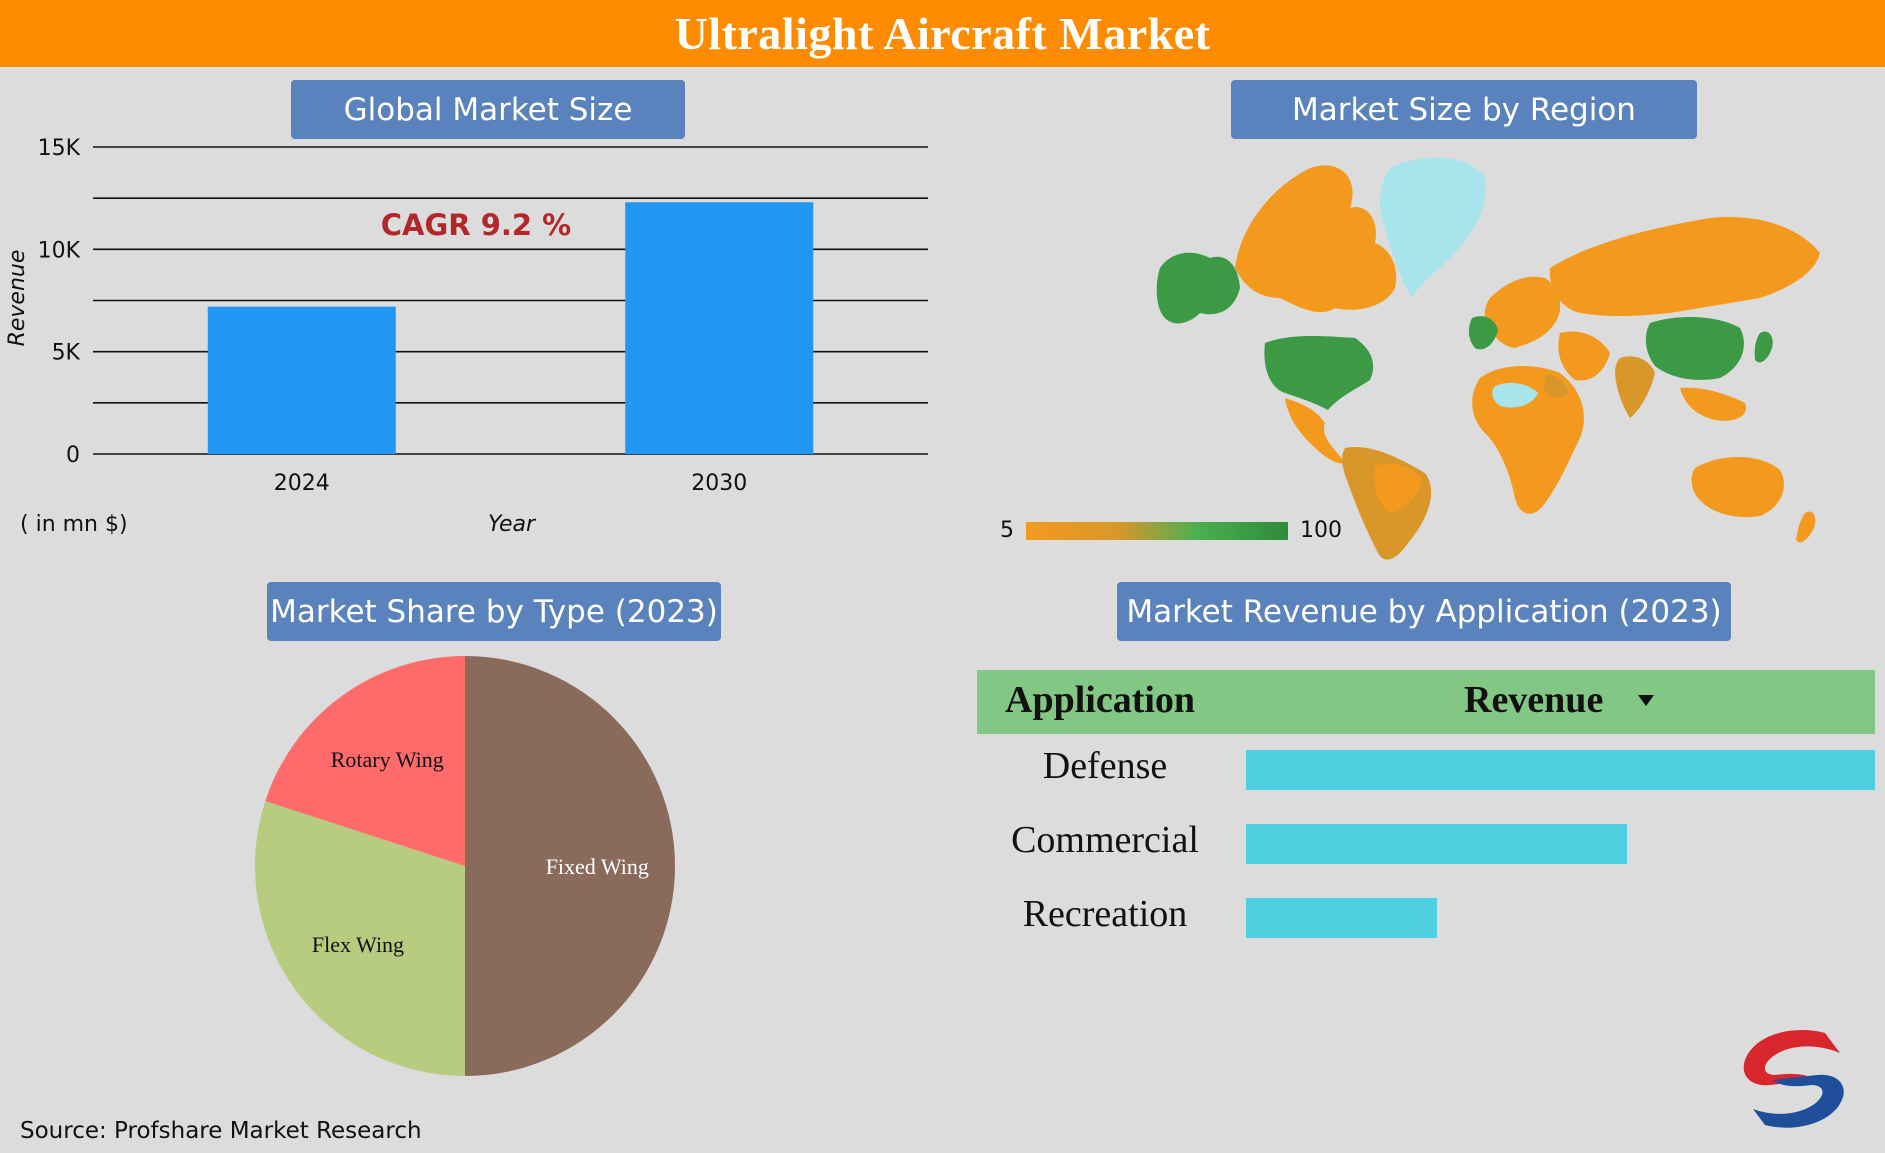  What do you see at coordinates (597, 866) in the screenshot?
I see `pie-label-fixed-wing: Fixed Wing` at bounding box center [597, 866].